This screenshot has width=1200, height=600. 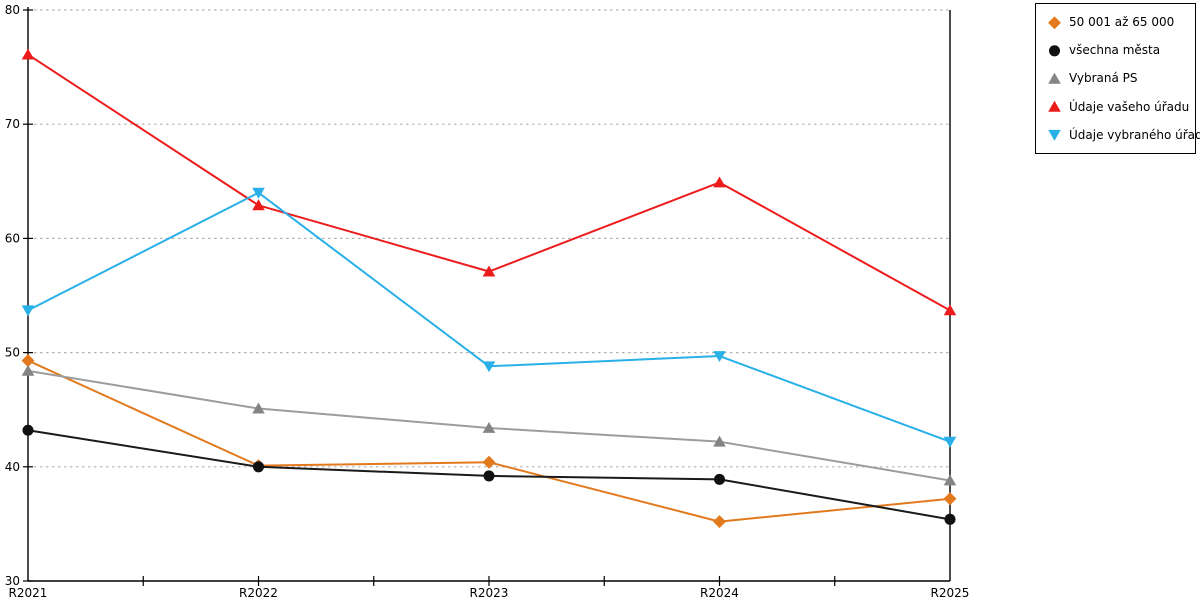 What do you see at coordinates (1129, 106) in the screenshot?
I see `legend-item-label: Údaje vašeho úřadu` at bounding box center [1129, 106].